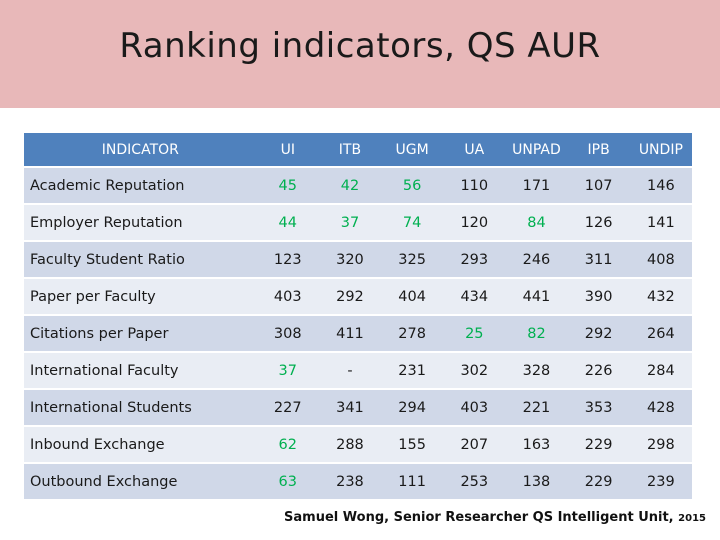 This screenshot has height=540, width=720. I want to click on table-cell: 171, so click(536, 185).